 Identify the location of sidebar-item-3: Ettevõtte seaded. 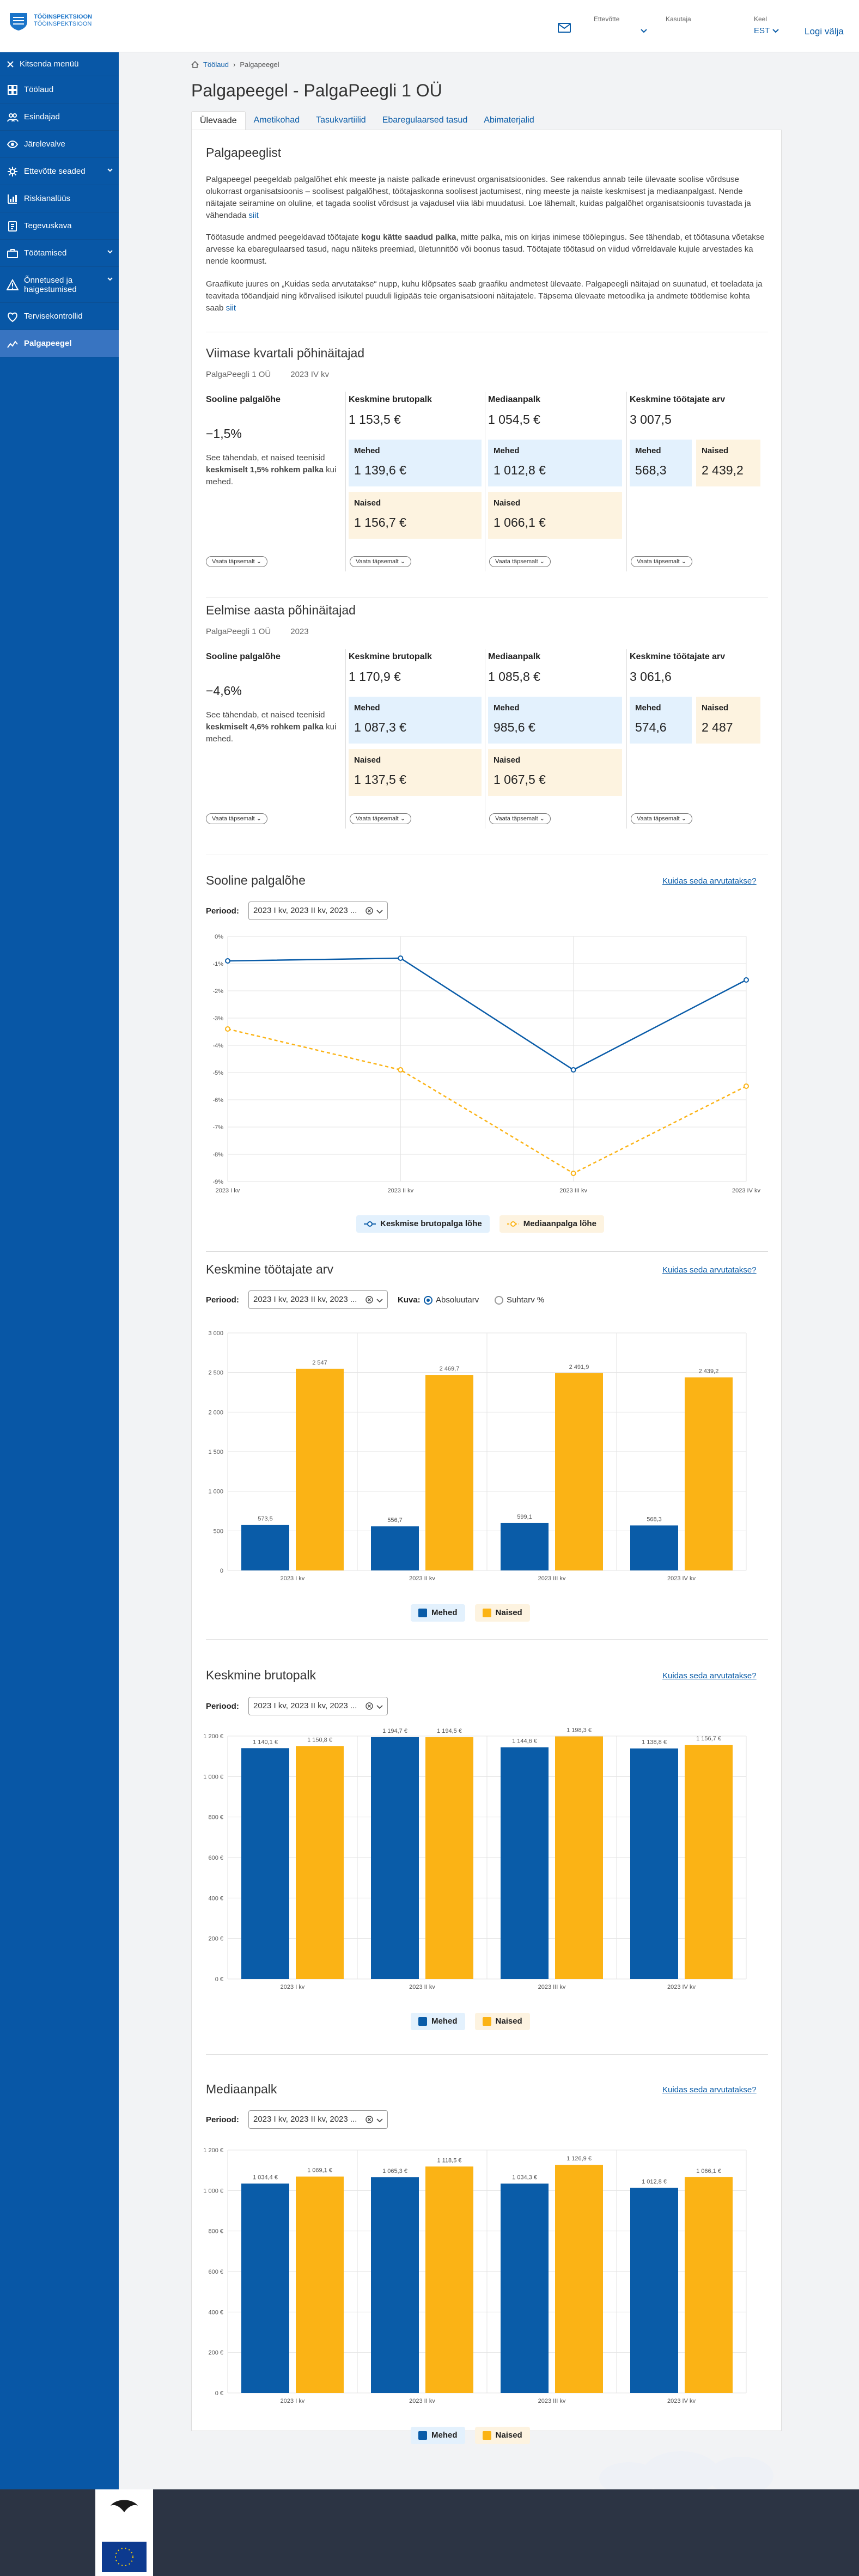
(59, 172).